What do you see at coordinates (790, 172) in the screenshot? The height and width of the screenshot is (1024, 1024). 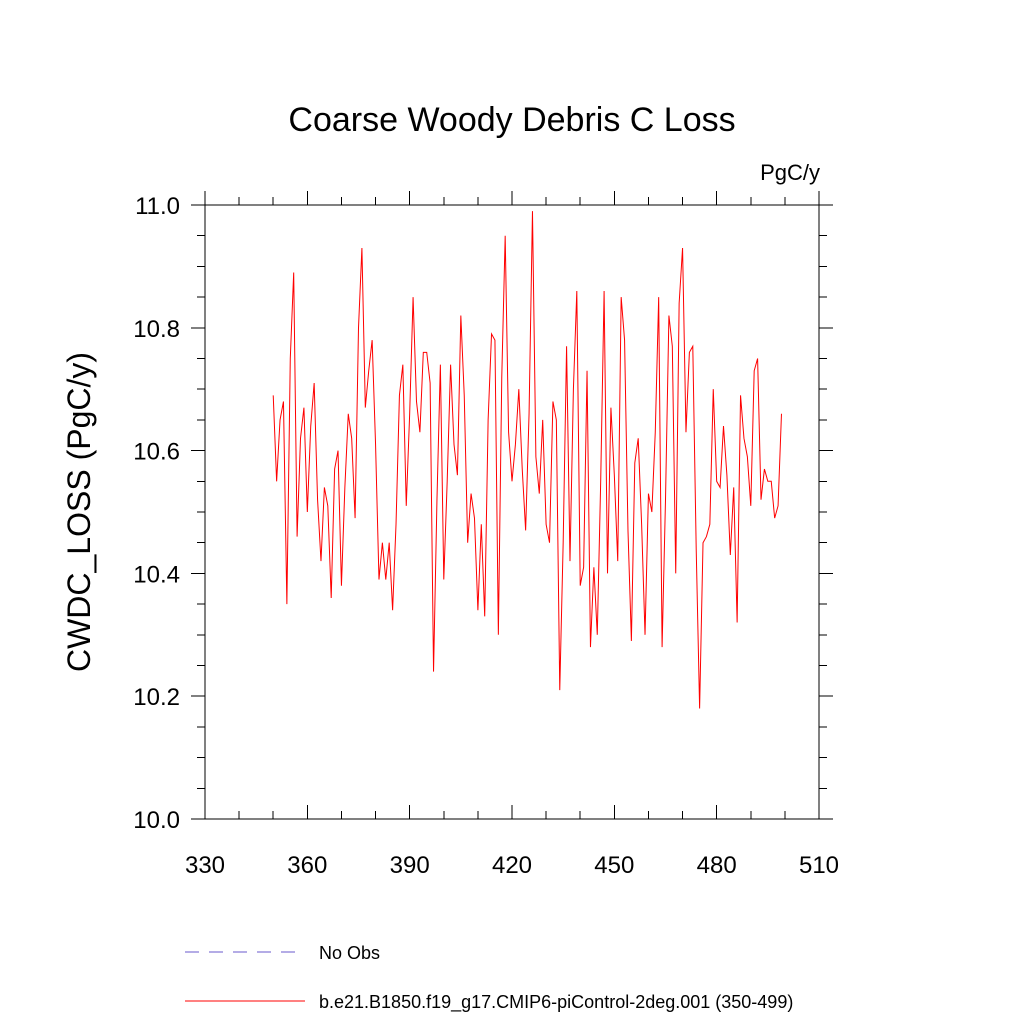 I see `units-label: PgC/y` at bounding box center [790, 172].